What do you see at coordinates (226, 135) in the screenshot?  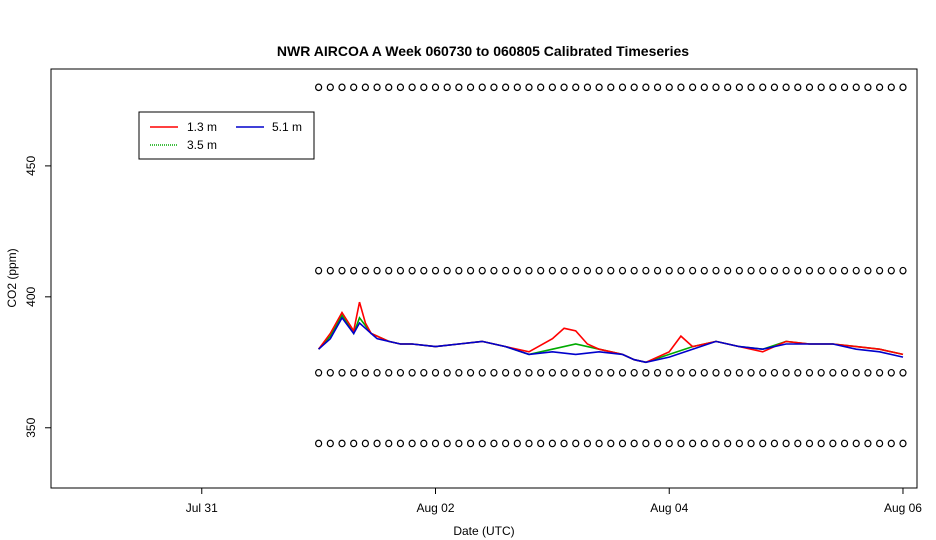 I see `legend-box` at bounding box center [226, 135].